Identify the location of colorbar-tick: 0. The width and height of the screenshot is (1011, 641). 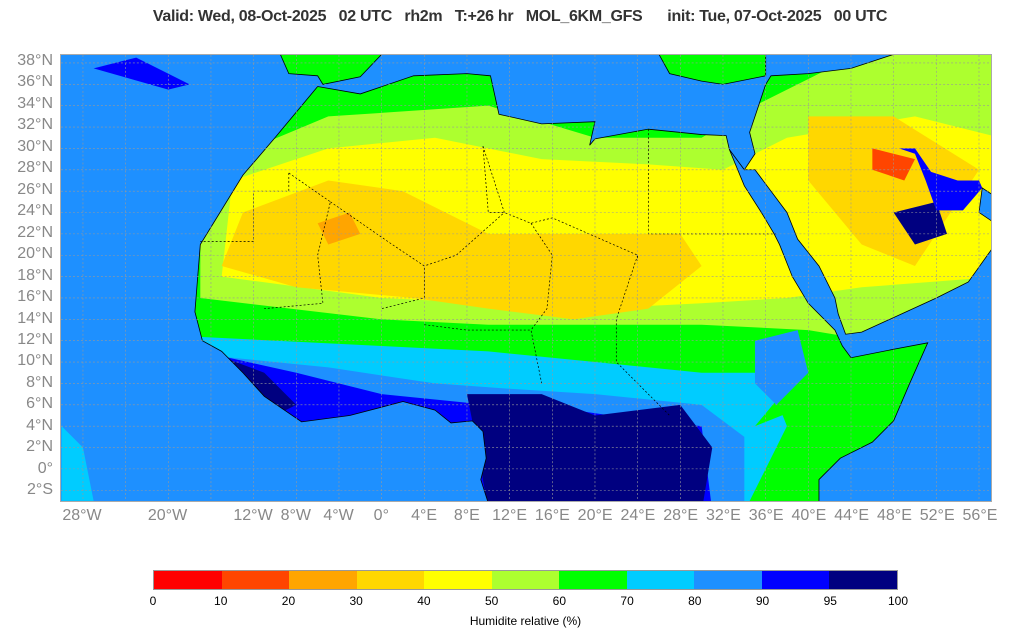
(153, 601).